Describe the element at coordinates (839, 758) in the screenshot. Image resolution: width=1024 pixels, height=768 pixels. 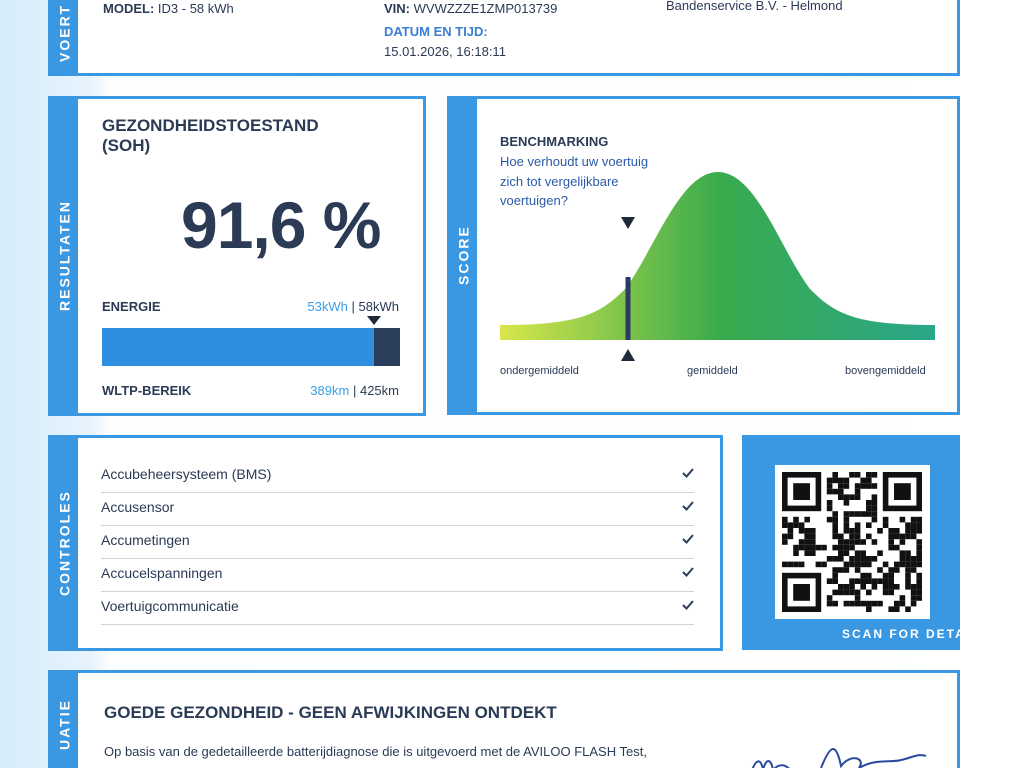
I see `signature` at that location.